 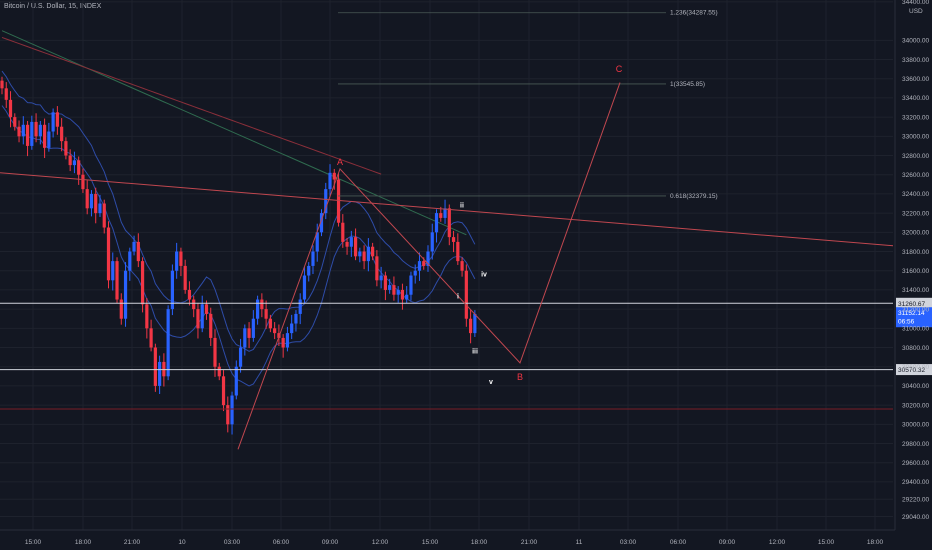 What do you see at coordinates (491, 382) in the screenshot?
I see `wave-label: v` at bounding box center [491, 382].